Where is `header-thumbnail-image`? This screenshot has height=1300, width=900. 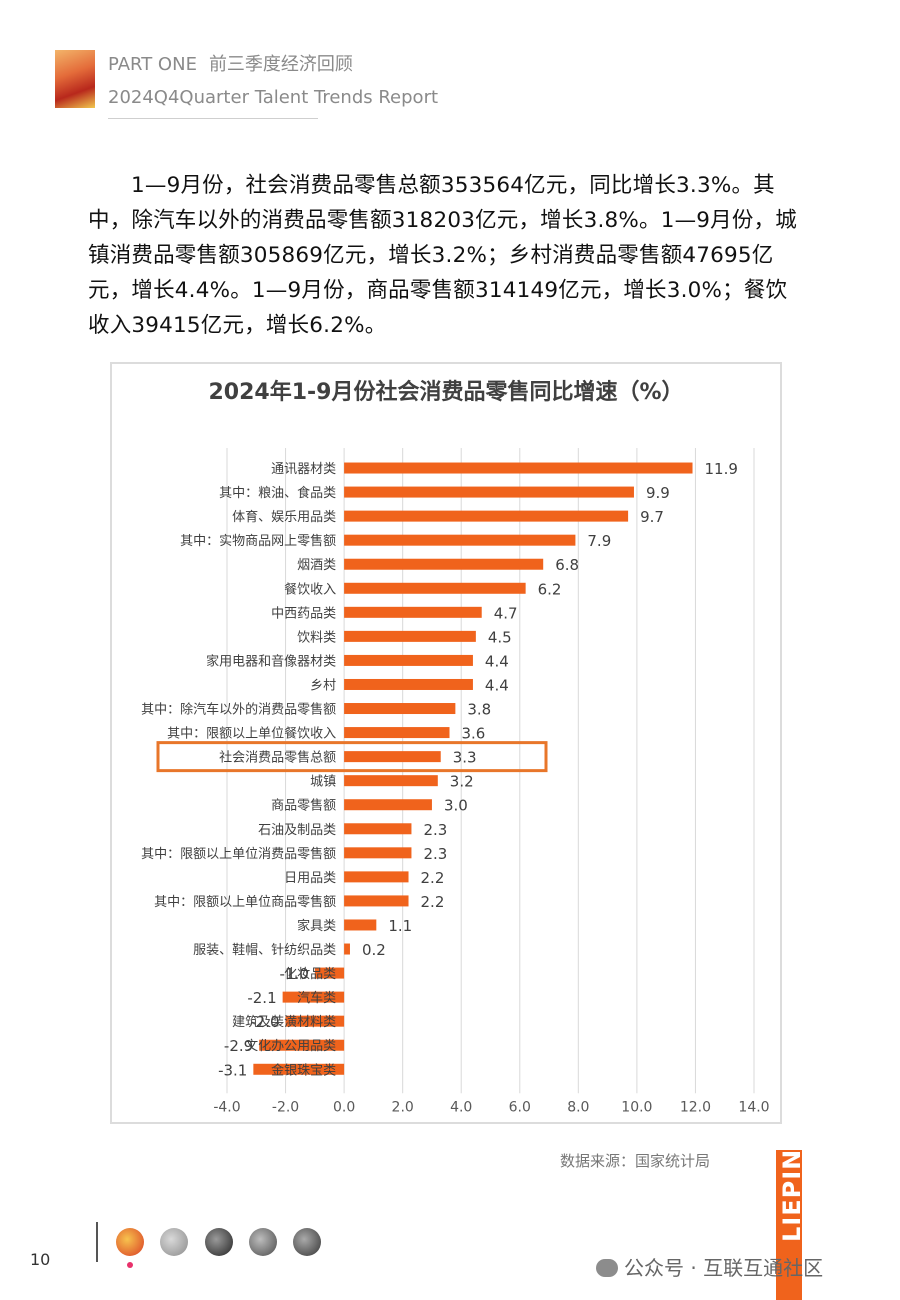
header-thumbnail-image is located at coordinates (75, 79).